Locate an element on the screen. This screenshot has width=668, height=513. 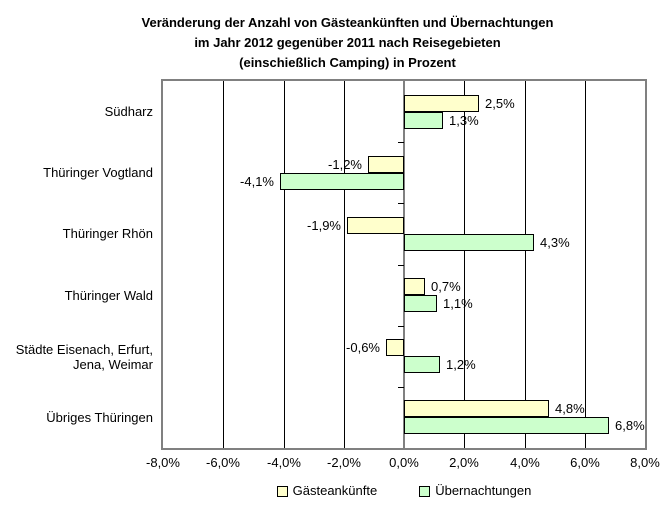
category-label: Südharz is located at coordinates (128, 111).